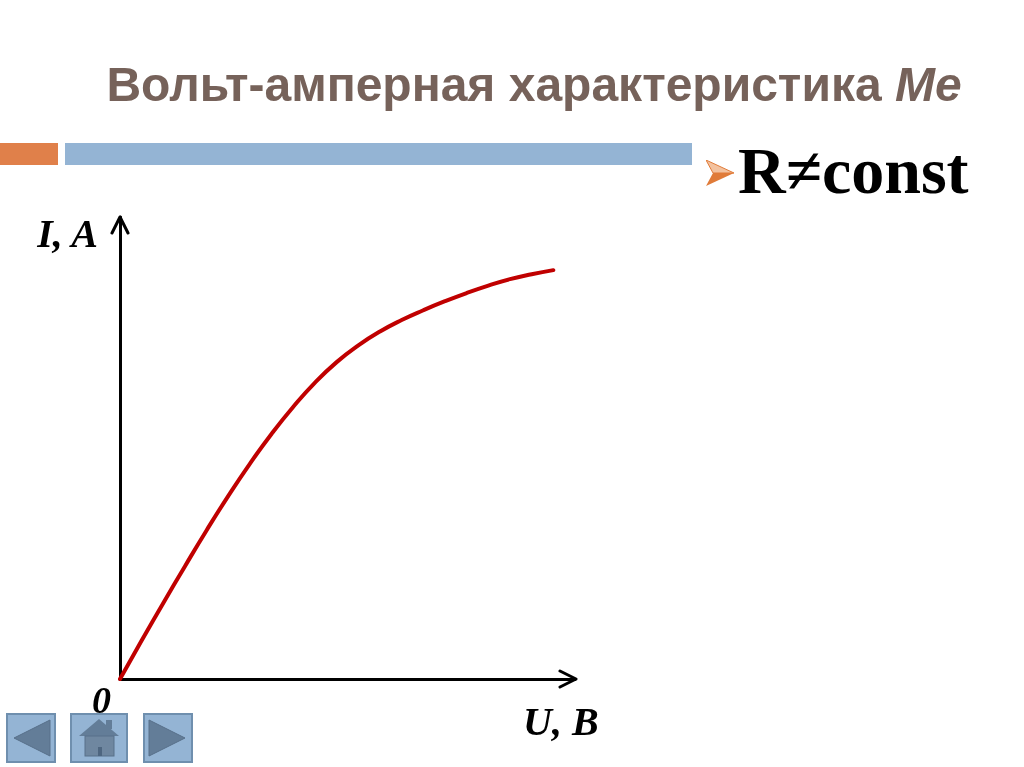 The width and height of the screenshot is (1024, 767). What do you see at coordinates (534, 84) in the screenshot?
I see `chart-title: Вольт-амперная характеристика Ме` at bounding box center [534, 84].